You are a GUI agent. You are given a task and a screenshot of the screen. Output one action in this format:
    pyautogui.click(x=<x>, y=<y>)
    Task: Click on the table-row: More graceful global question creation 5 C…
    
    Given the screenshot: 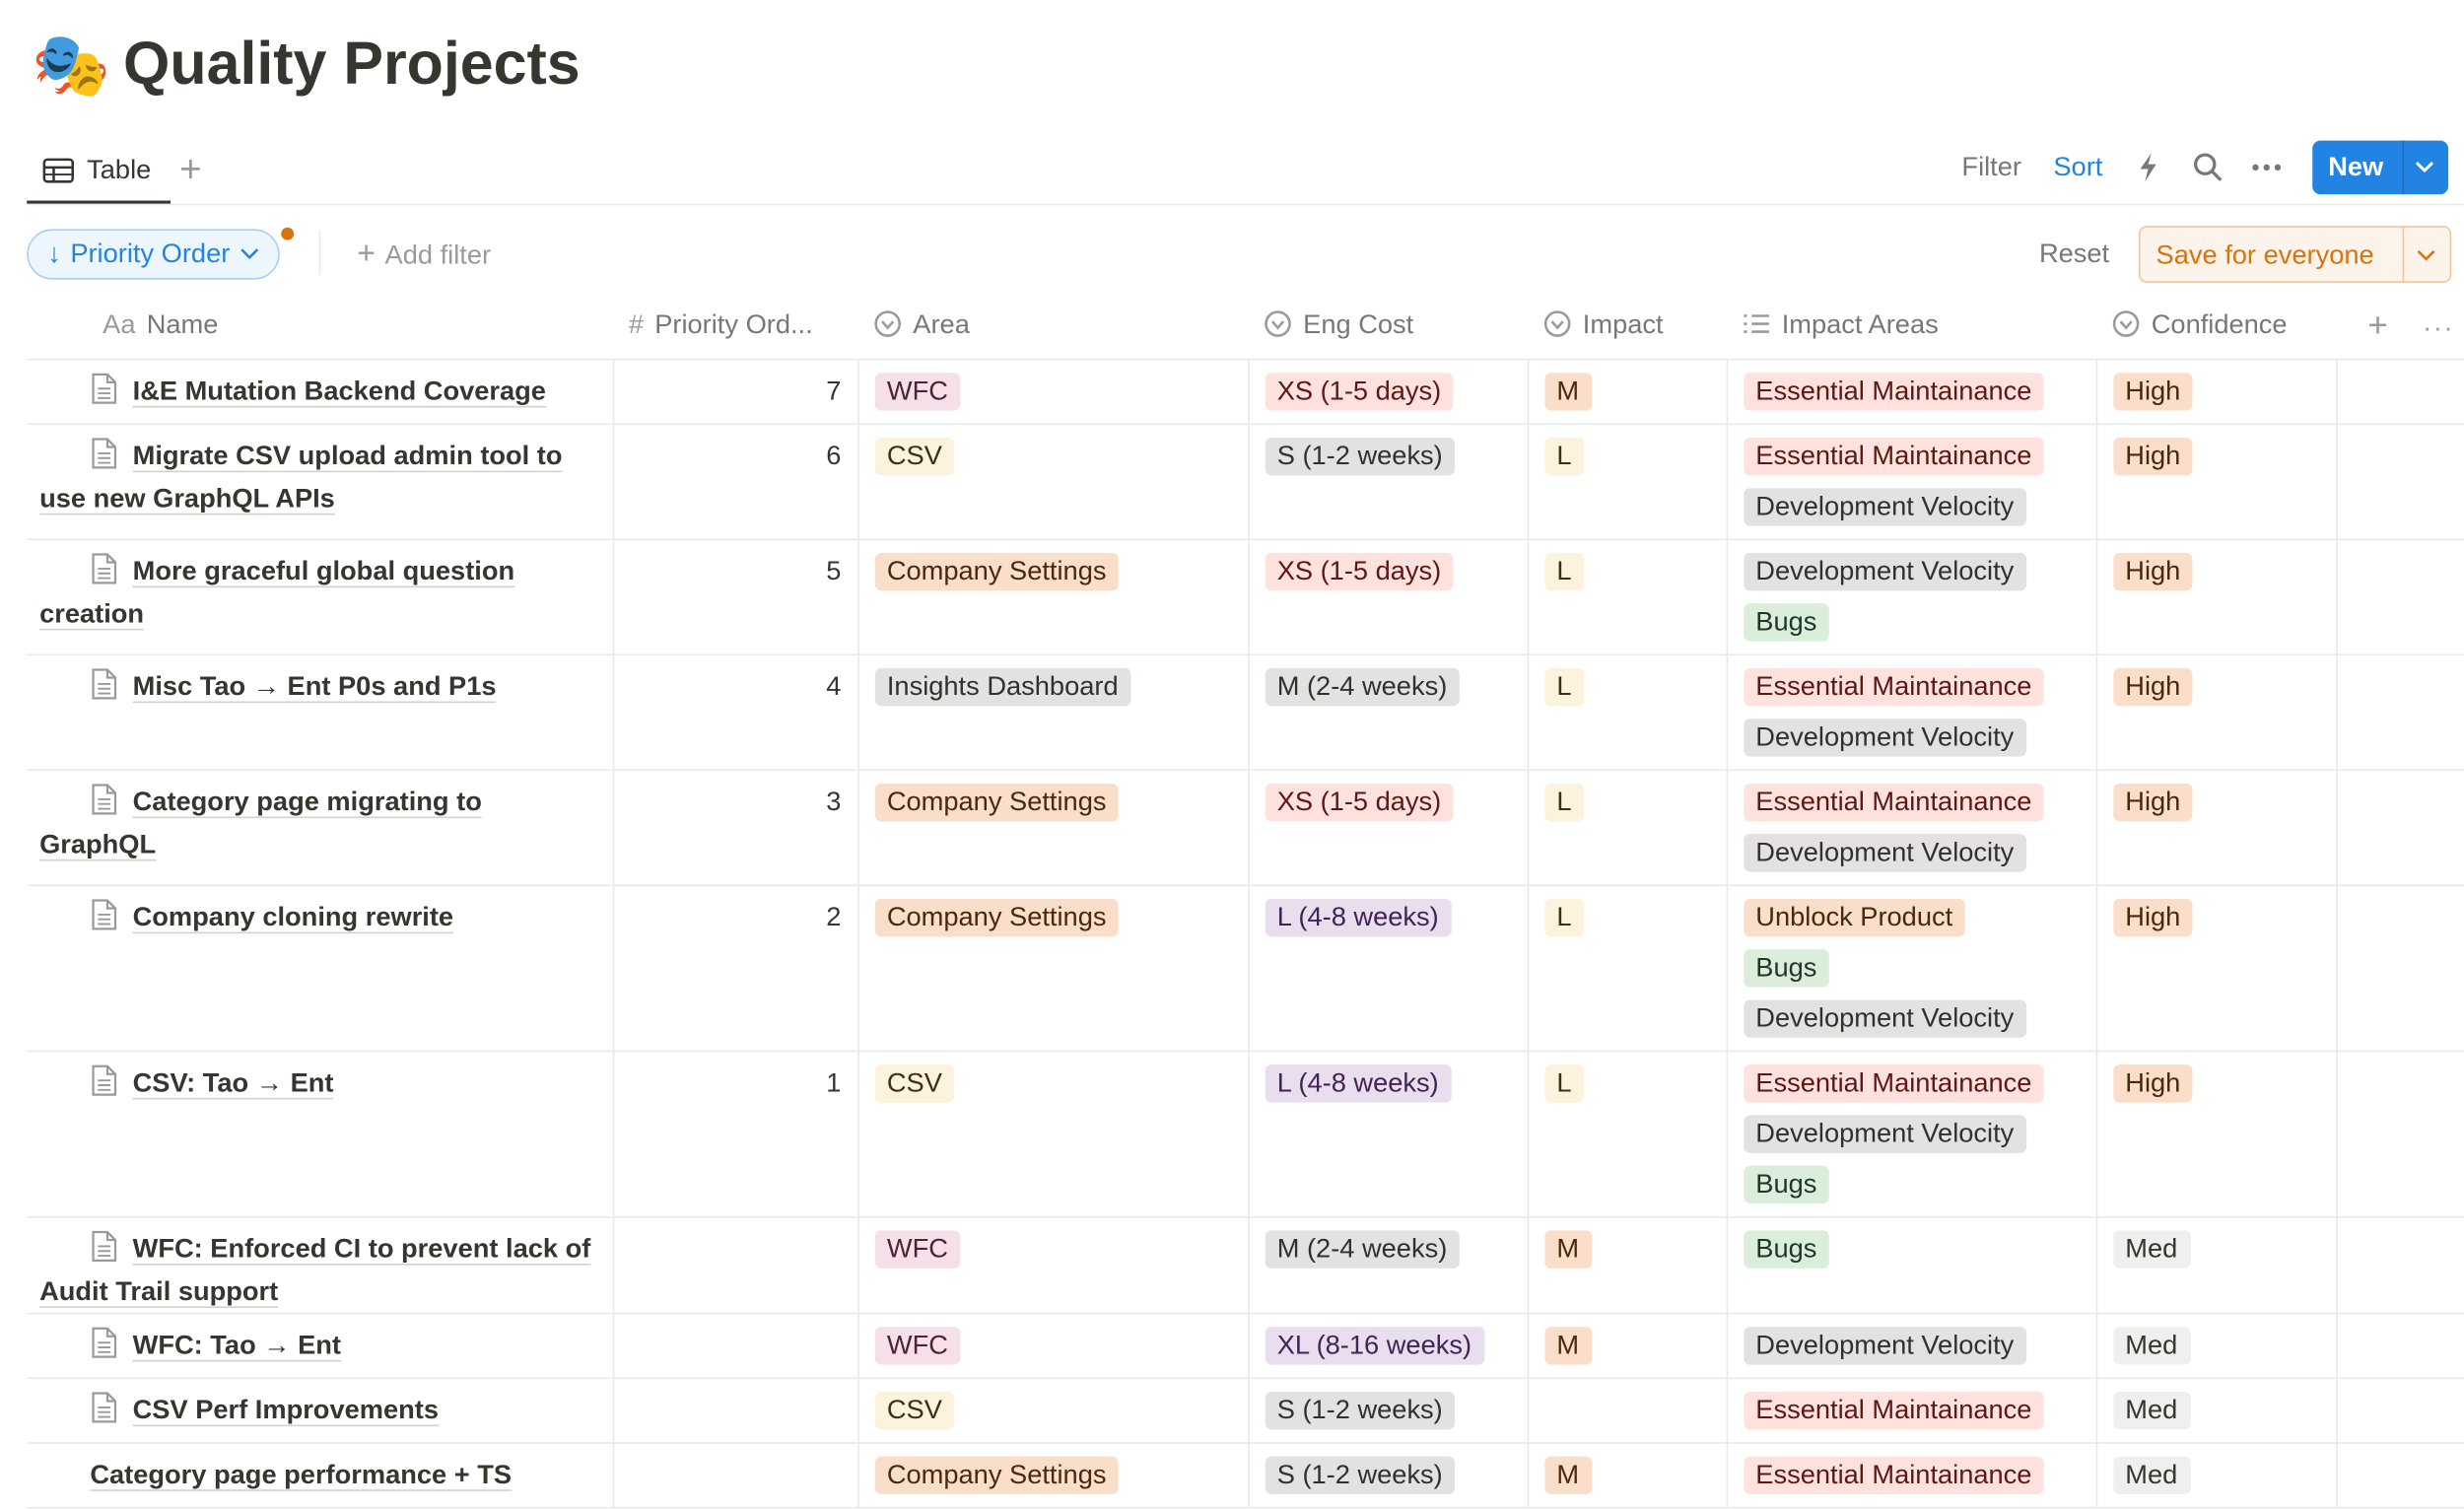 What is the action you would take?
    pyautogui.click(x=1245, y=597)
    